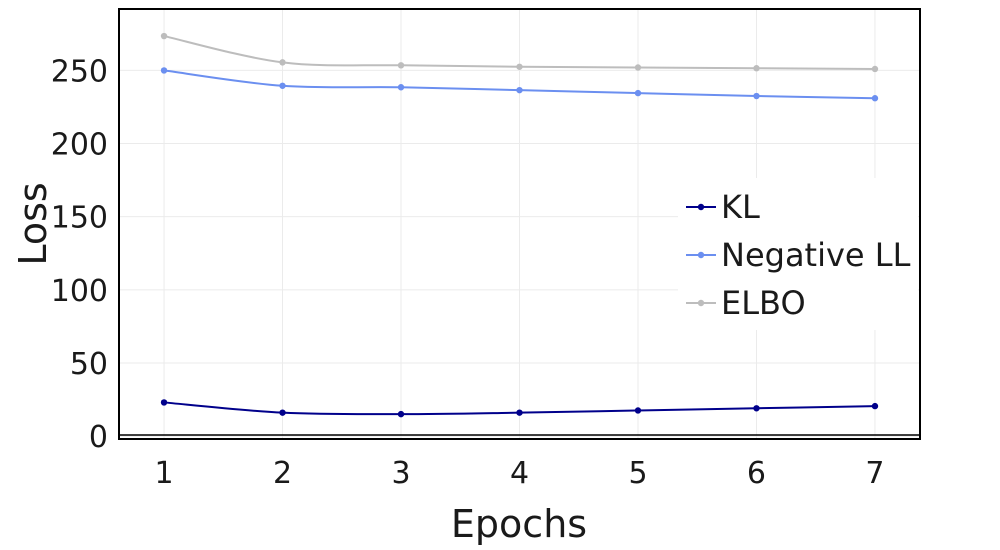  I want to click on series-negative-ll, so click(519, 84).